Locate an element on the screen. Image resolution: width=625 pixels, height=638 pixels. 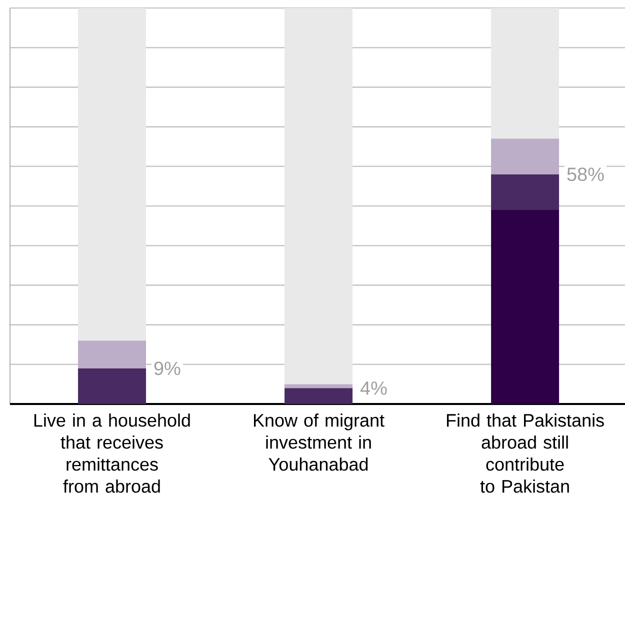
annotation: 4% is located at coordinates (373, 388).